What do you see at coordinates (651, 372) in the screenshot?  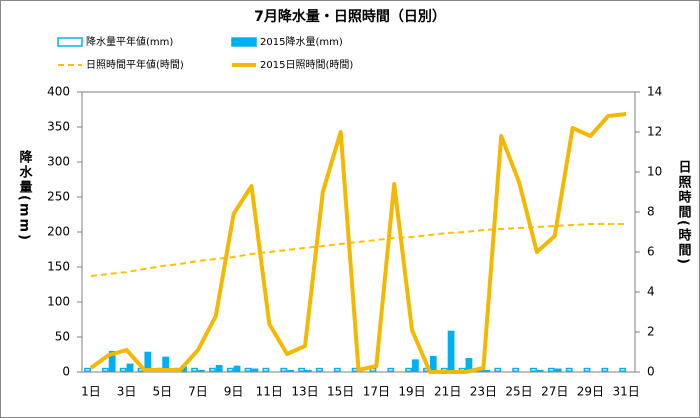 I see `y2-tick-label: 0` at bounding box center [651, 372].